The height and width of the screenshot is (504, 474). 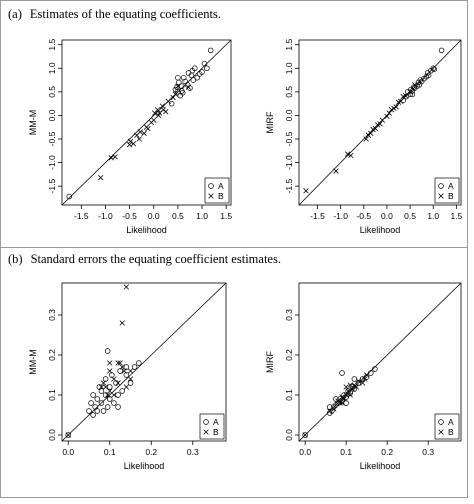 I want to click on b-left-legend-marker-b, so click(x=206, y=432).